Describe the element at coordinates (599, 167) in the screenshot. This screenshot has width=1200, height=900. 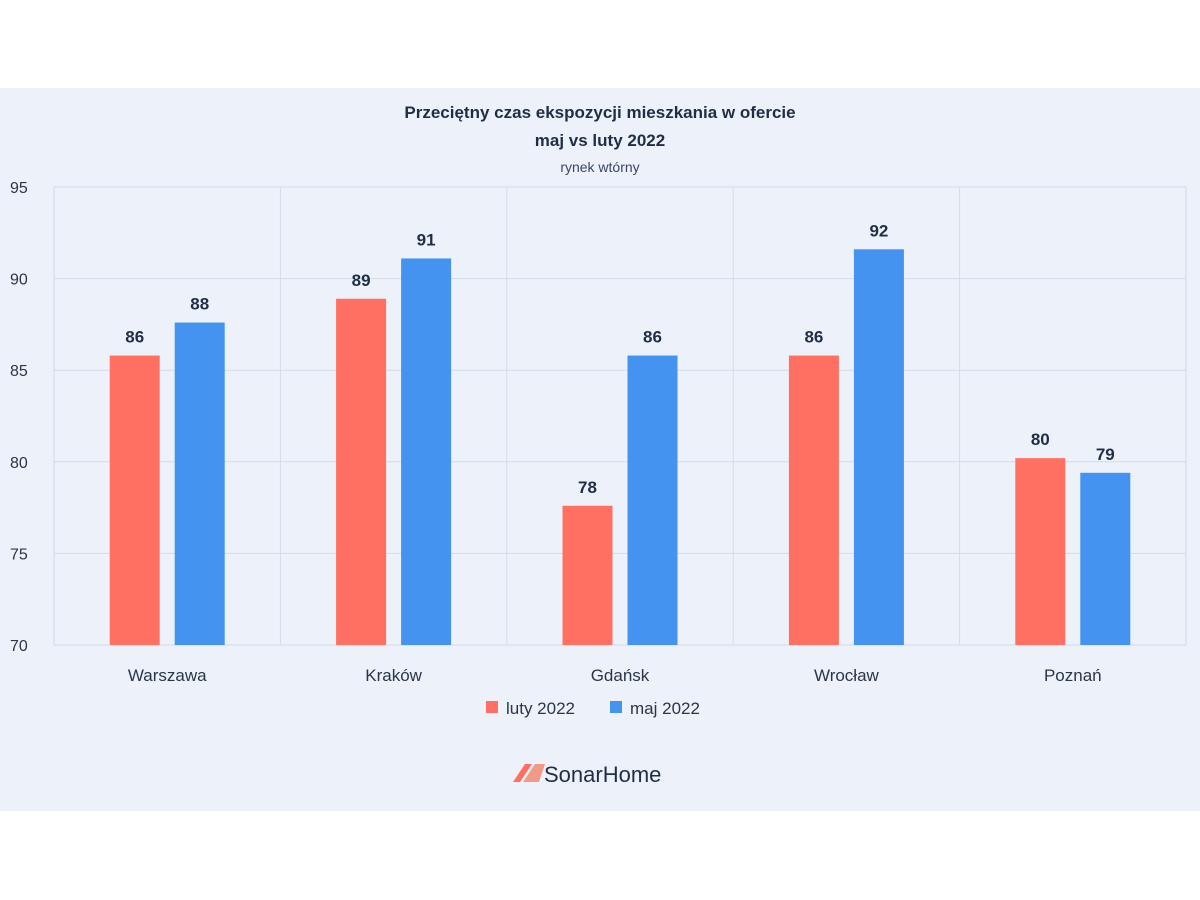
I see `chart-subtitle: rynek wtórny` at that location.